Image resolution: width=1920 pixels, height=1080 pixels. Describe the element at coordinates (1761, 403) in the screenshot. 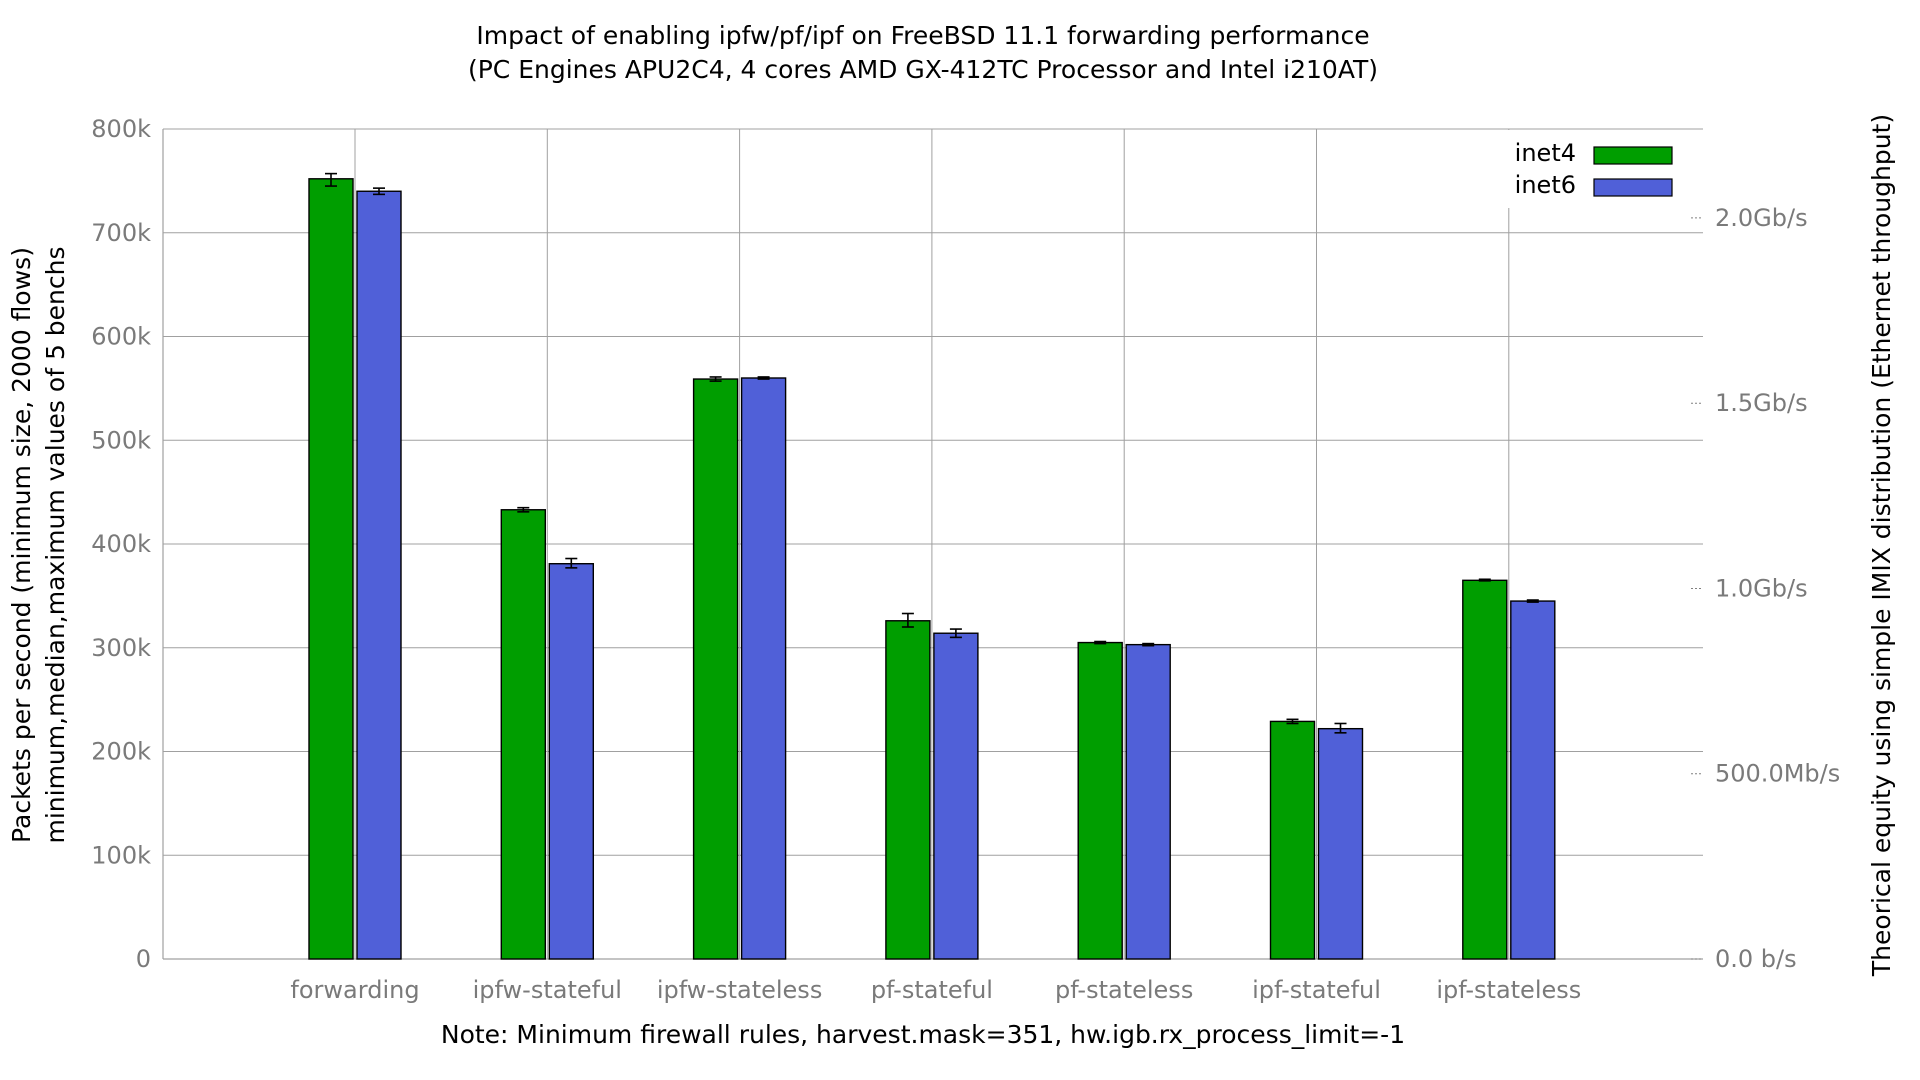

I see `y2-tick-label: 1.5Gb/s` at that location.